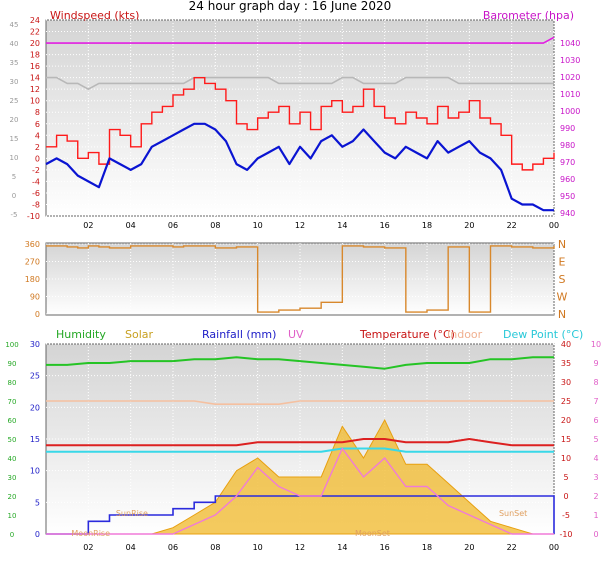 The image size is (608, 561). I want to click on x-tick-multi: 00, so click(554, 547).